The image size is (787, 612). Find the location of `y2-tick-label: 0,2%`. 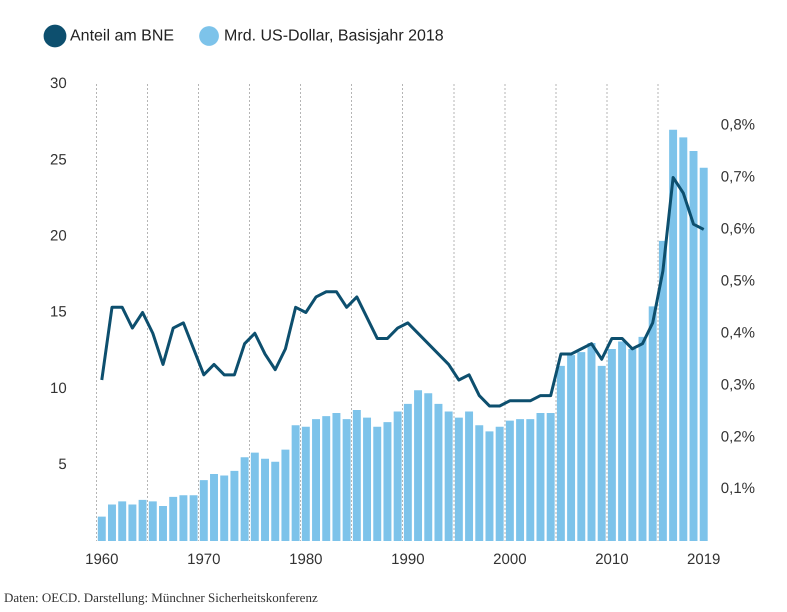

y2-tick-label: 0,2% is located at coordinates (738, 437).